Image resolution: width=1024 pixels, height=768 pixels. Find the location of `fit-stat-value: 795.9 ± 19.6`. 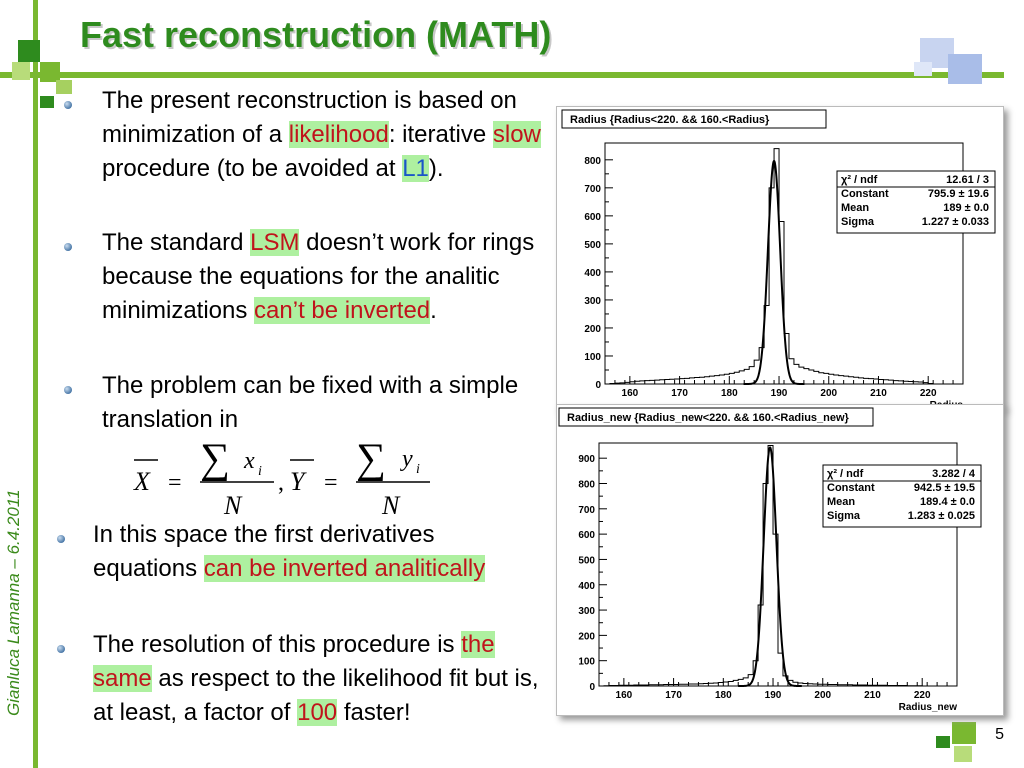

fit-stat-value: 795.9 ± 19.6 is located at coordinates (958, 194).